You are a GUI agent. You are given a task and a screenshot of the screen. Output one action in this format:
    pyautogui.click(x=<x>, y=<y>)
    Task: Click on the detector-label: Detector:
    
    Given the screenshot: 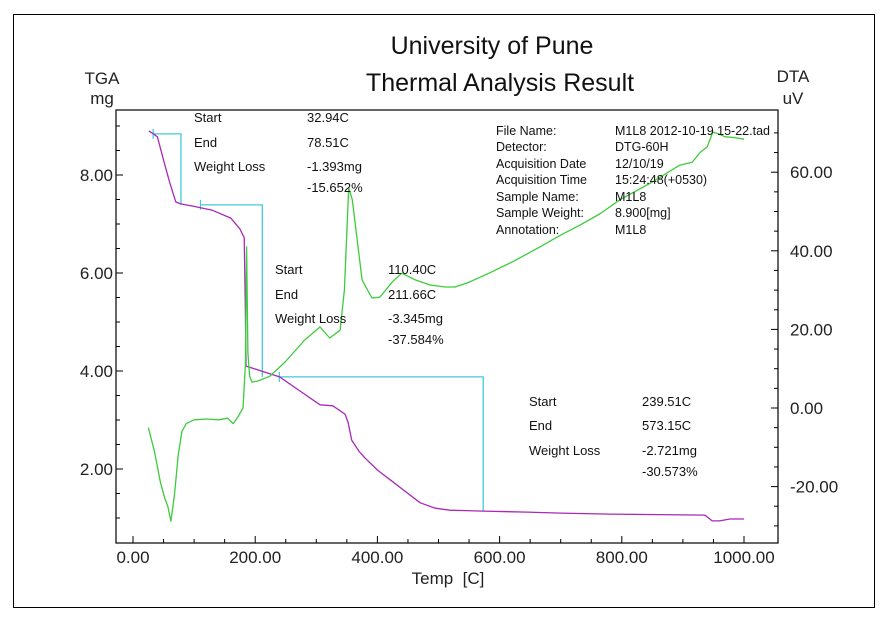 What is the action you would take?
    pyautogui.click(x=521, y=147)
    